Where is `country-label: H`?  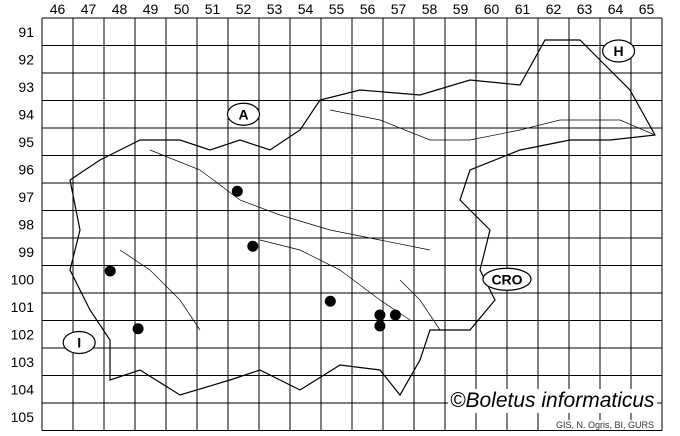 country-label: H is located at coordinates (619, 51).